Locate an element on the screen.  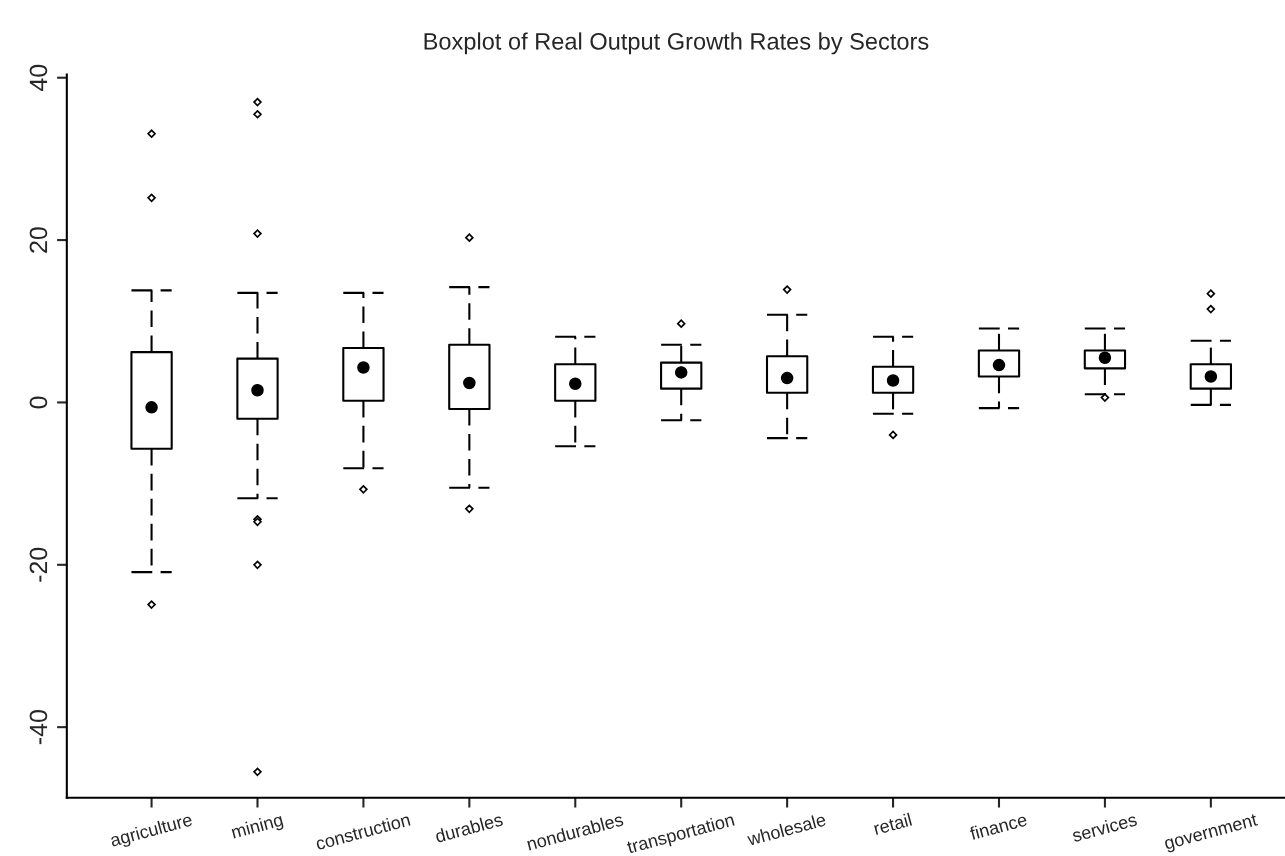
y-tick-label: 40 is located at coordinates (38, 78).